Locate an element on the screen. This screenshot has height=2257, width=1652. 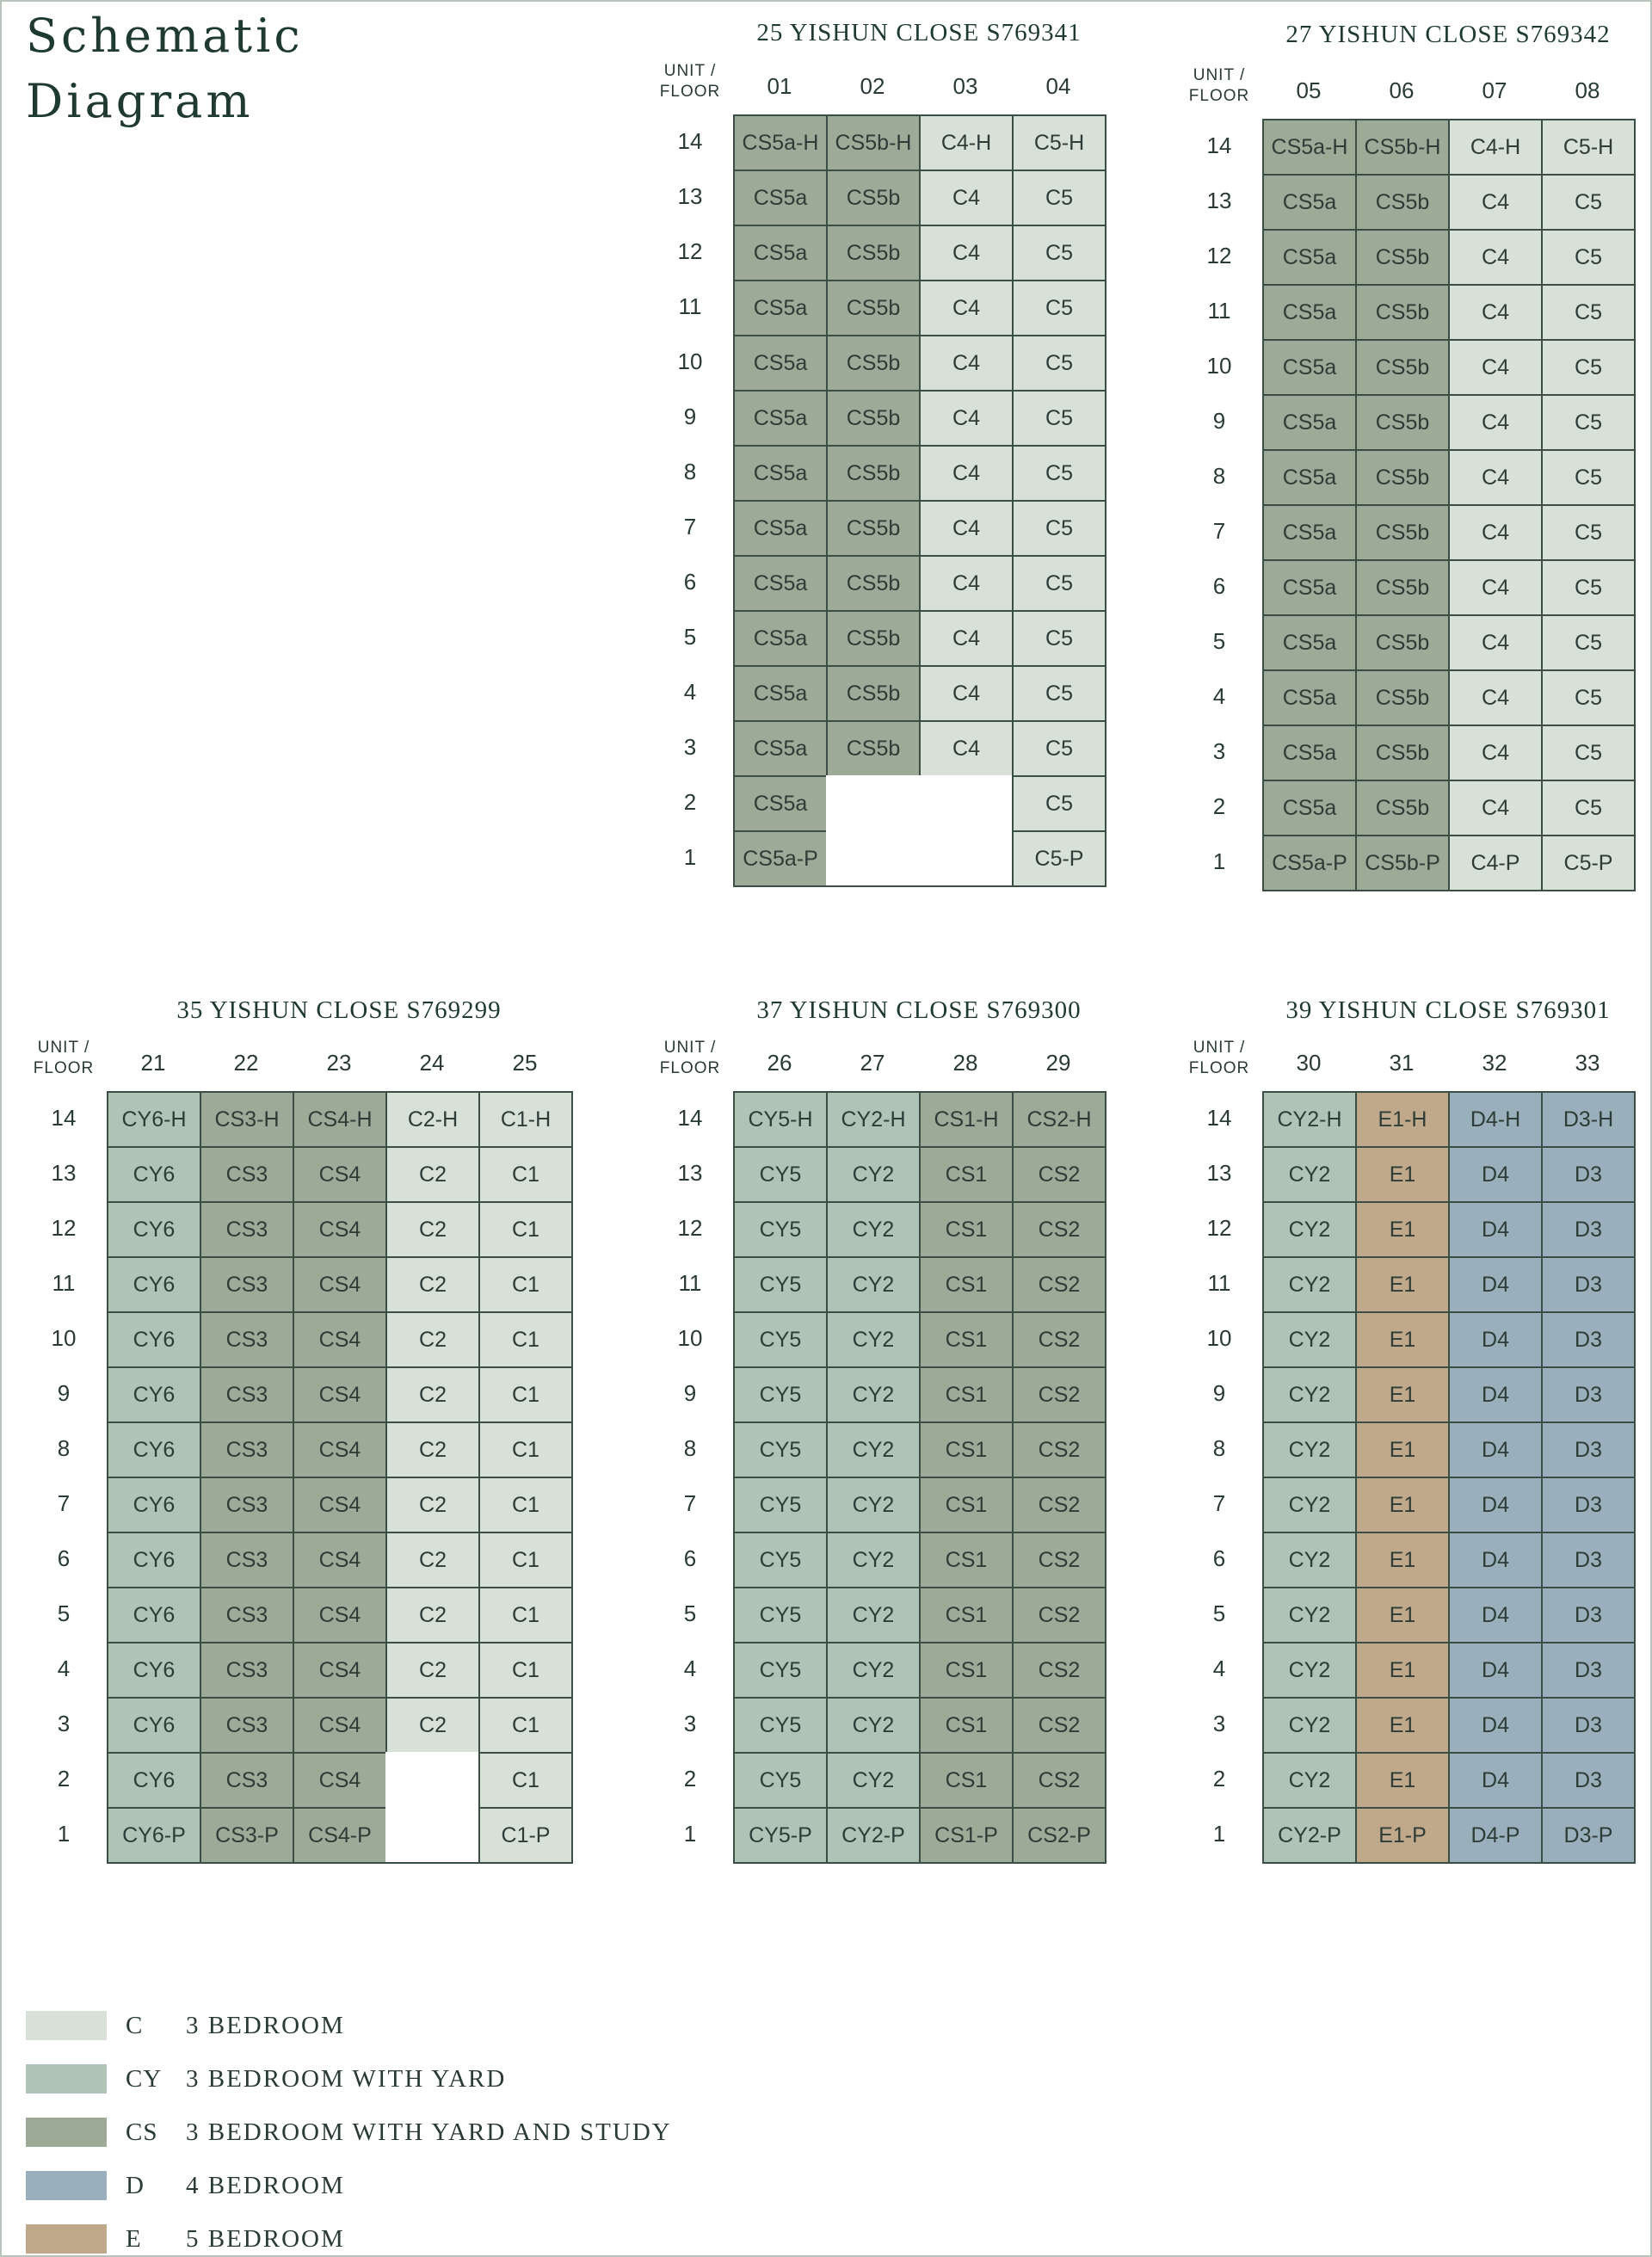
unit-cell: C5-P is located at coordinates (1059, 858).